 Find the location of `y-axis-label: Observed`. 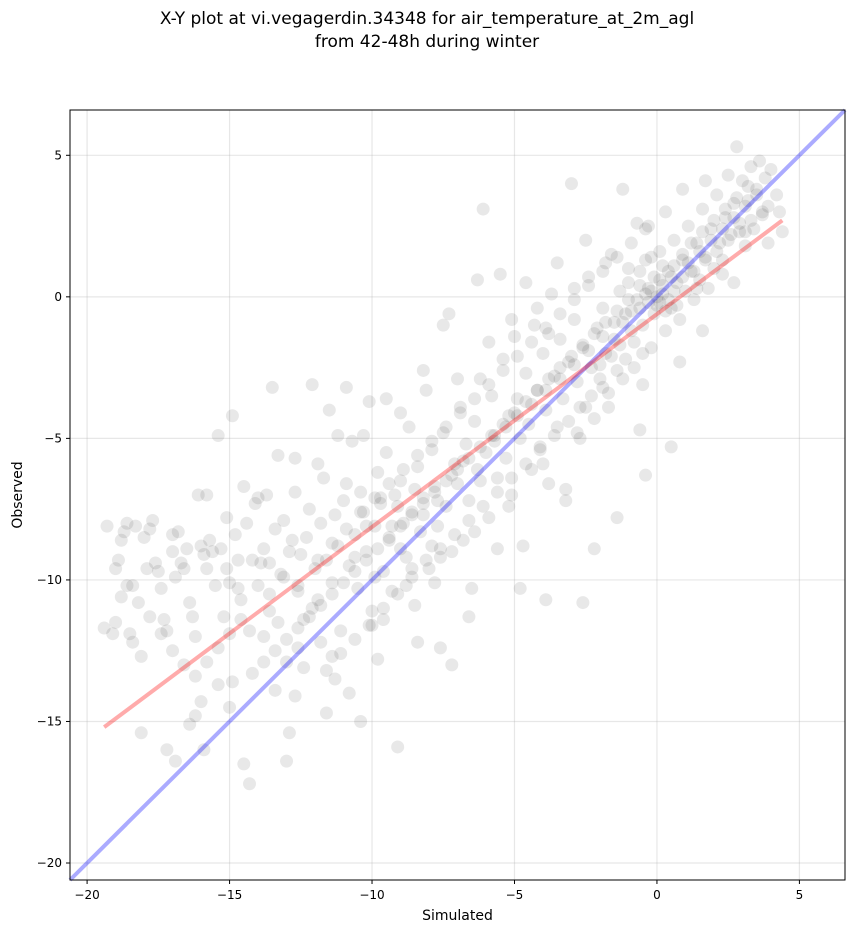

y-axis-label: Observed is located at coordinates (18, 494).